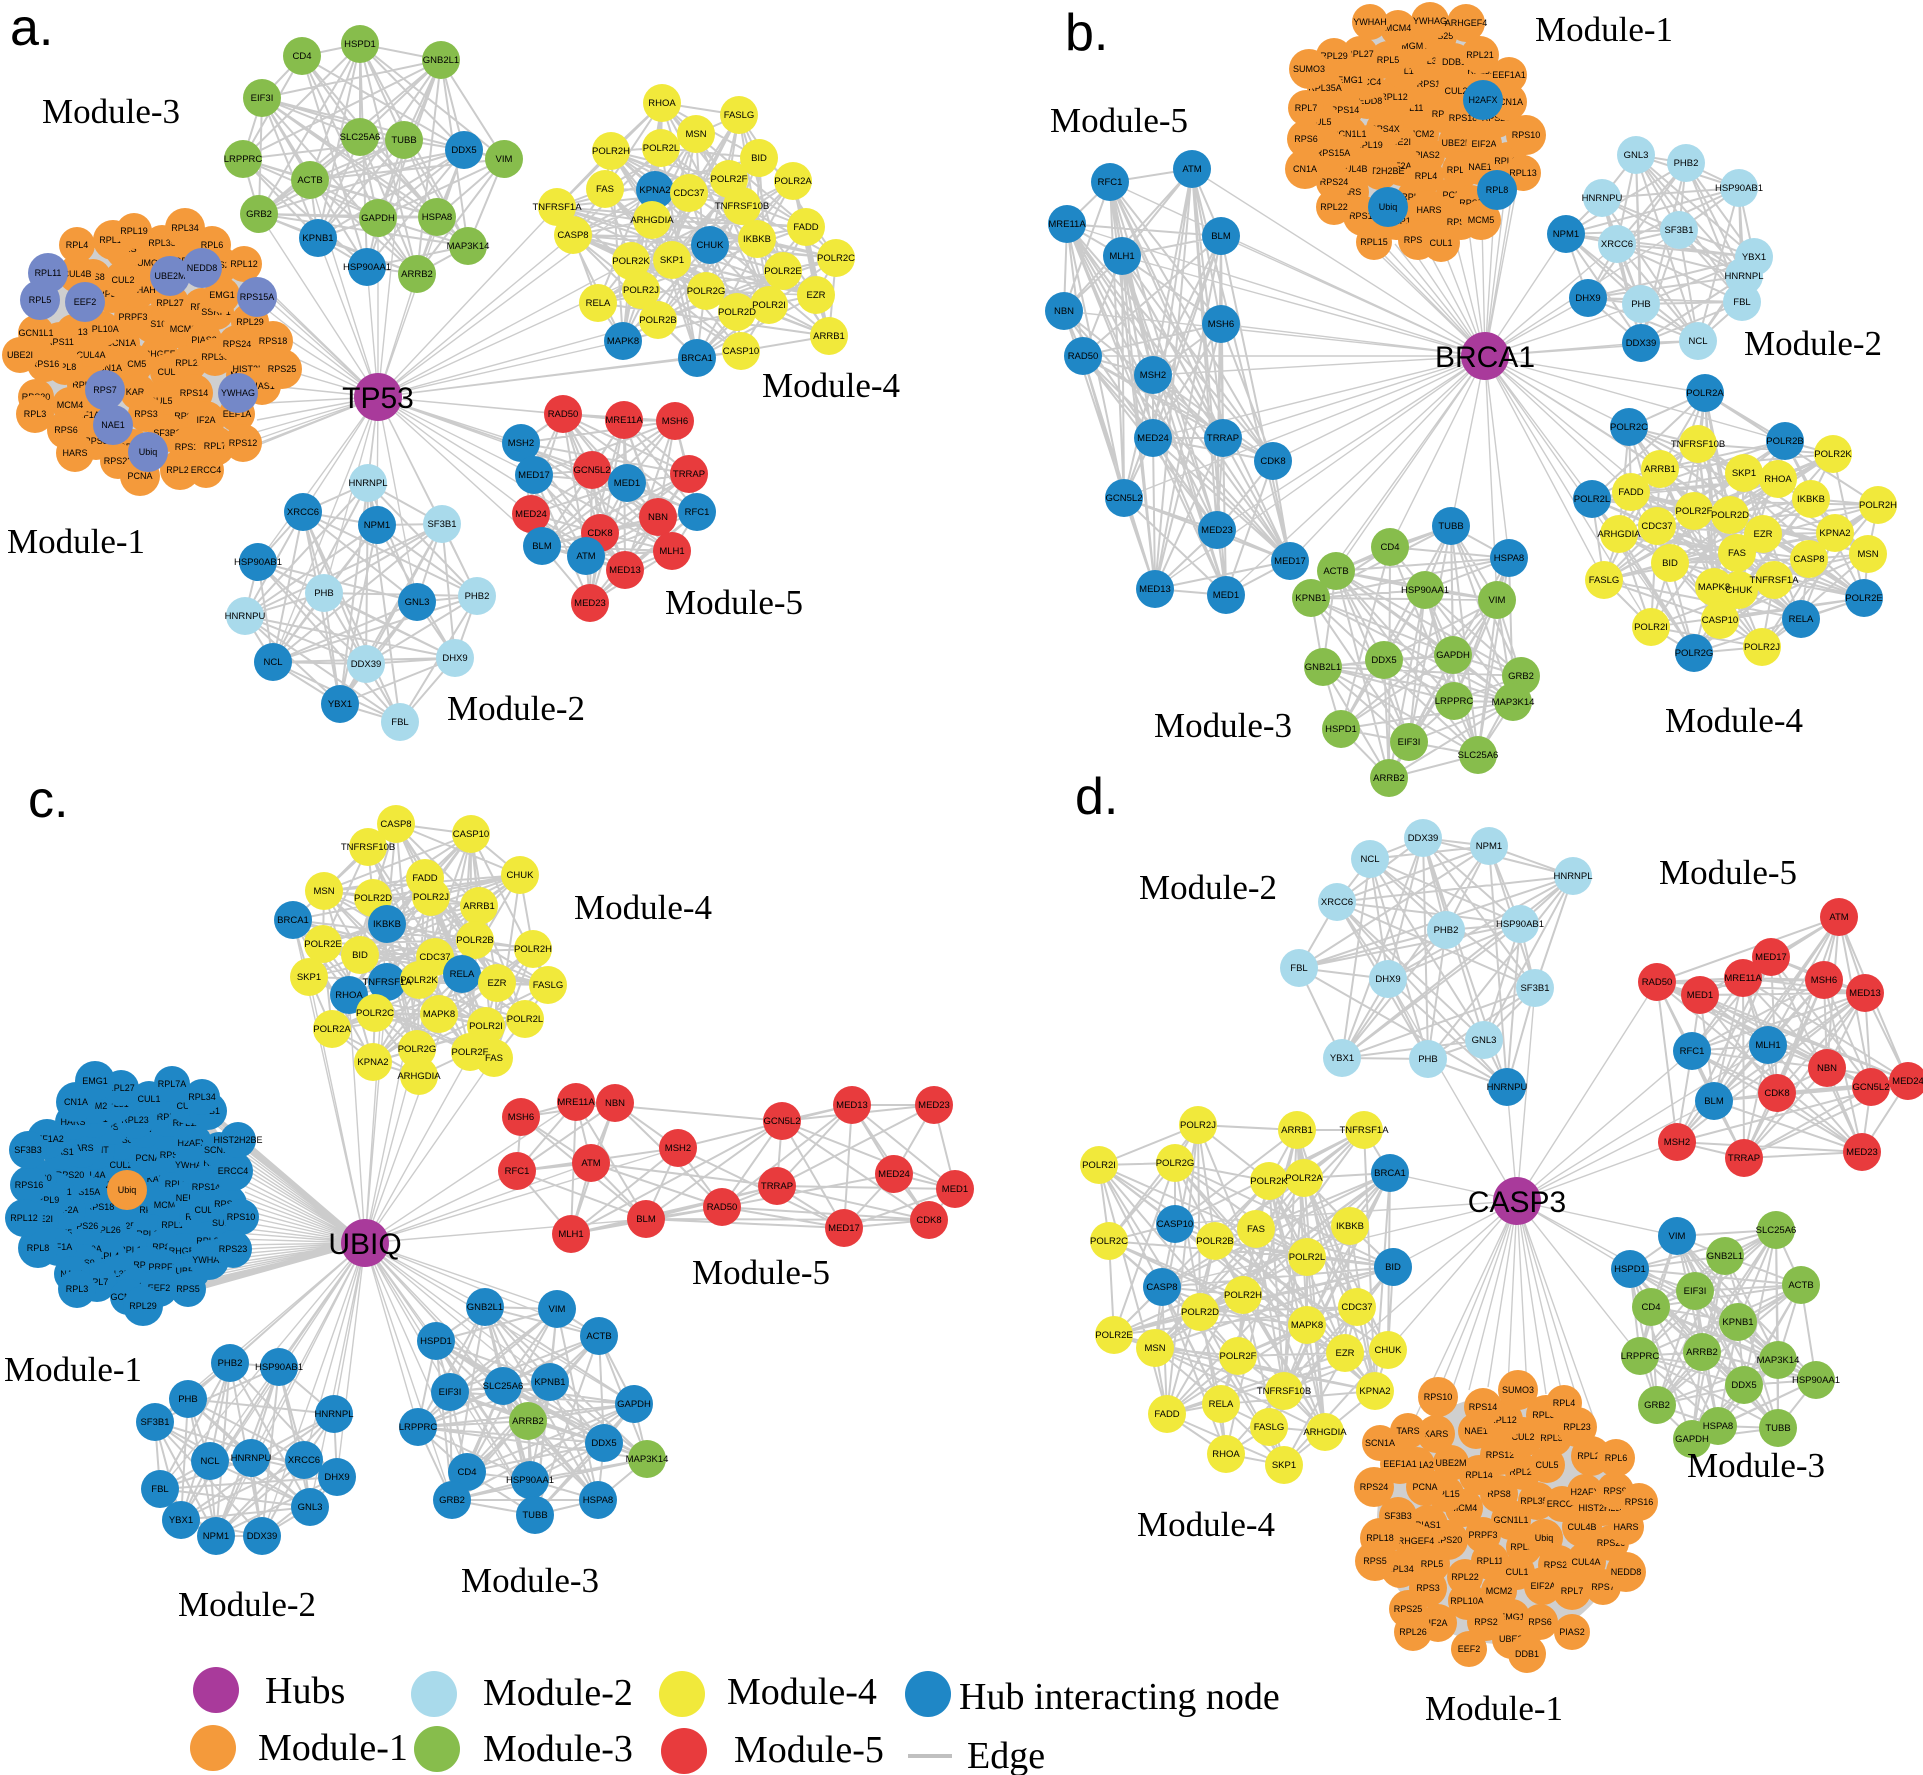  I want to click on svg-text: SF3B3, so click(167, 433).